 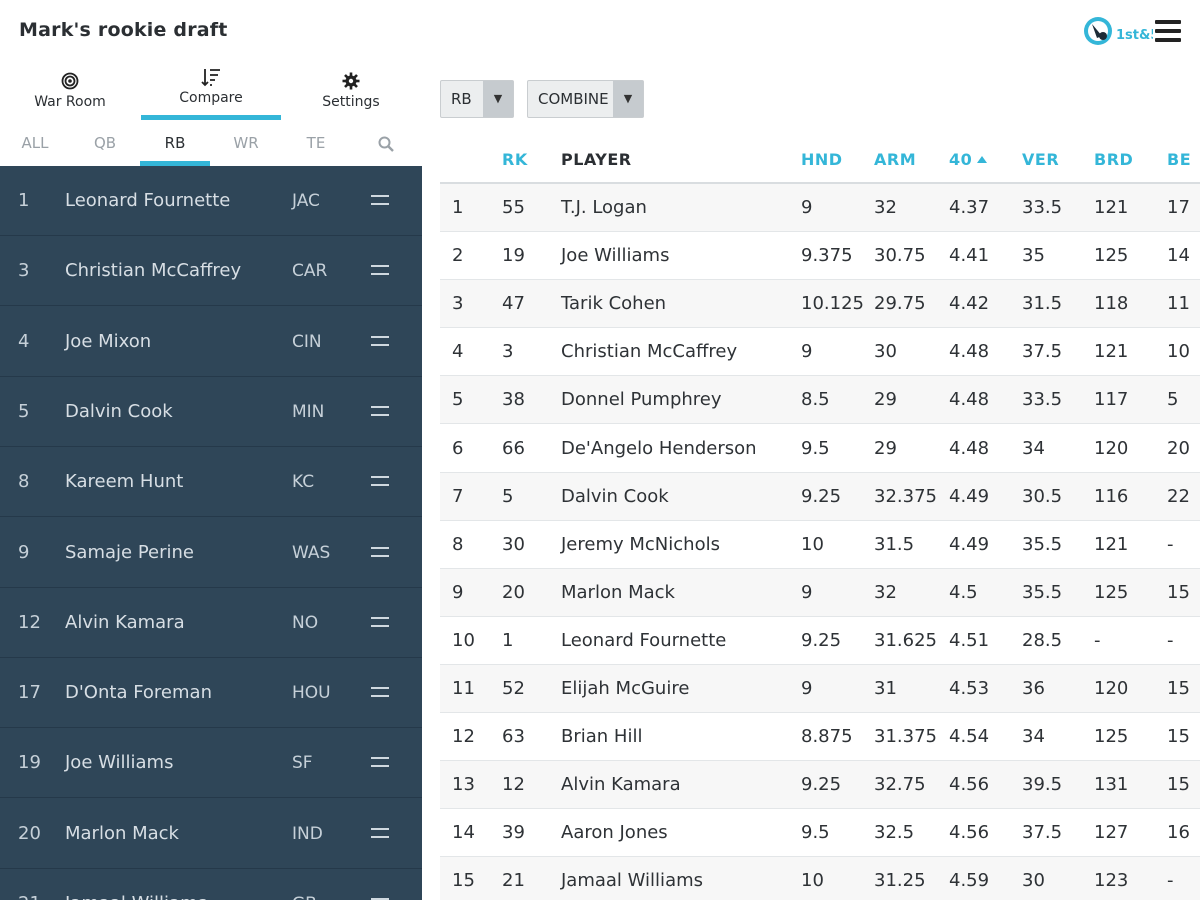 I want to click on player-team: CIN, so click(x=307, y=341).